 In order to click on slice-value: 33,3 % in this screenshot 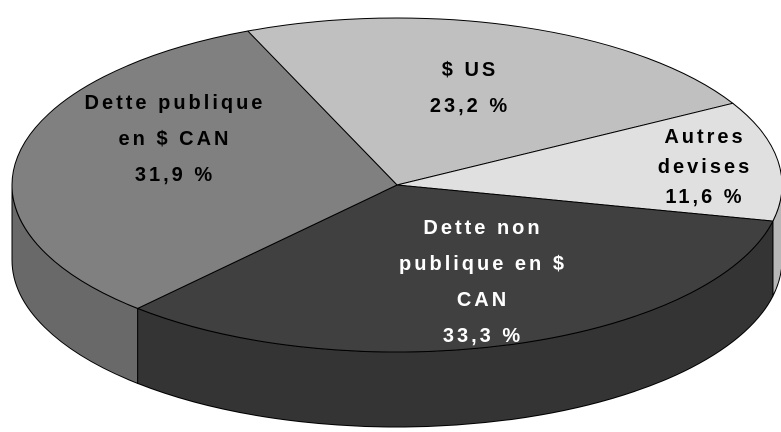, I will do `click(483, 336)`.